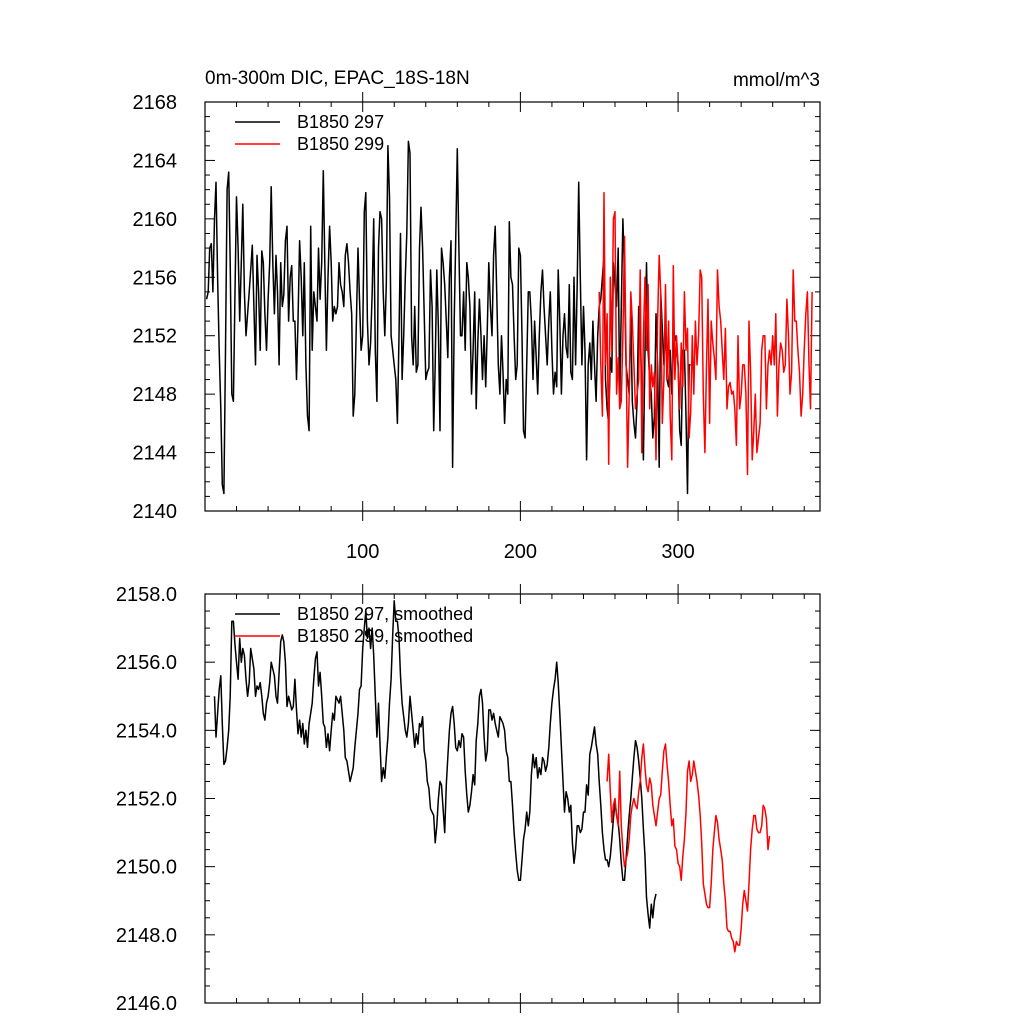 This screenshot has height=1024, width=1024. What do you see at coordinates (155, 103) in the screenshot?
I see `y-tick-label: 2168` at bounding box center [155, 103].